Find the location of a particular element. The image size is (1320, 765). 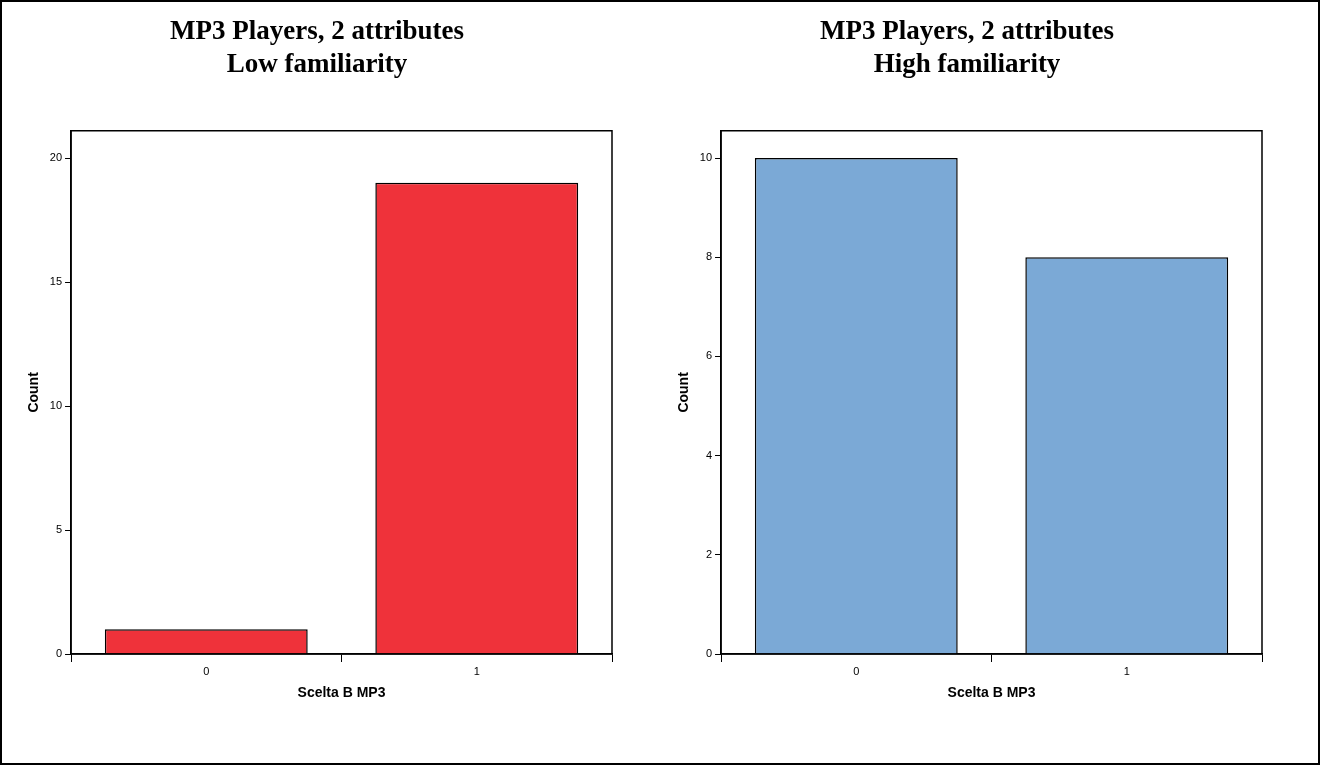

y-tick-label: 8 is located at coordinates (709, 256).